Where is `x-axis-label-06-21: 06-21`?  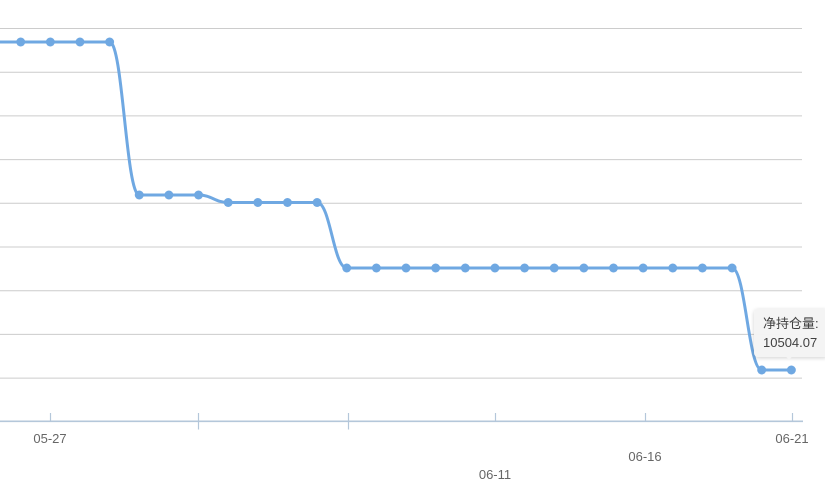 x-axis-label-06-21: 06-21 is located at coordinates (792, 438).